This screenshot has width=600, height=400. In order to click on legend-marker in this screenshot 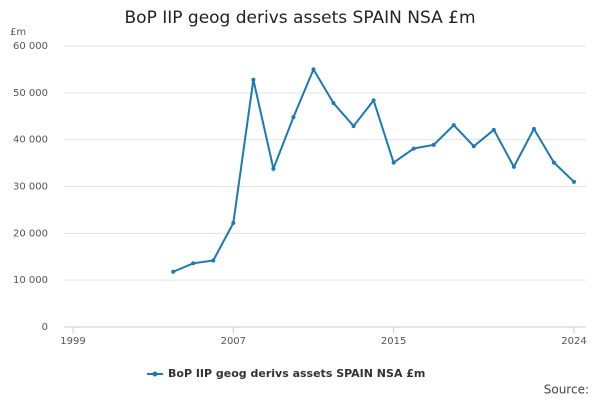, I will do `click(155, 374)`.